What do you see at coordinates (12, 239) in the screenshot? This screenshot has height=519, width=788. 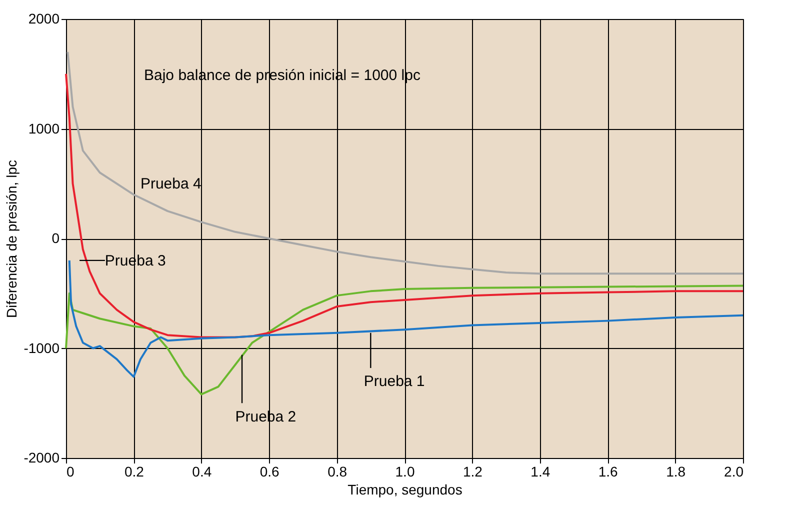 I see `y-axis-title: Diferencia de presión, lpc` at bounding box center [12, 239].